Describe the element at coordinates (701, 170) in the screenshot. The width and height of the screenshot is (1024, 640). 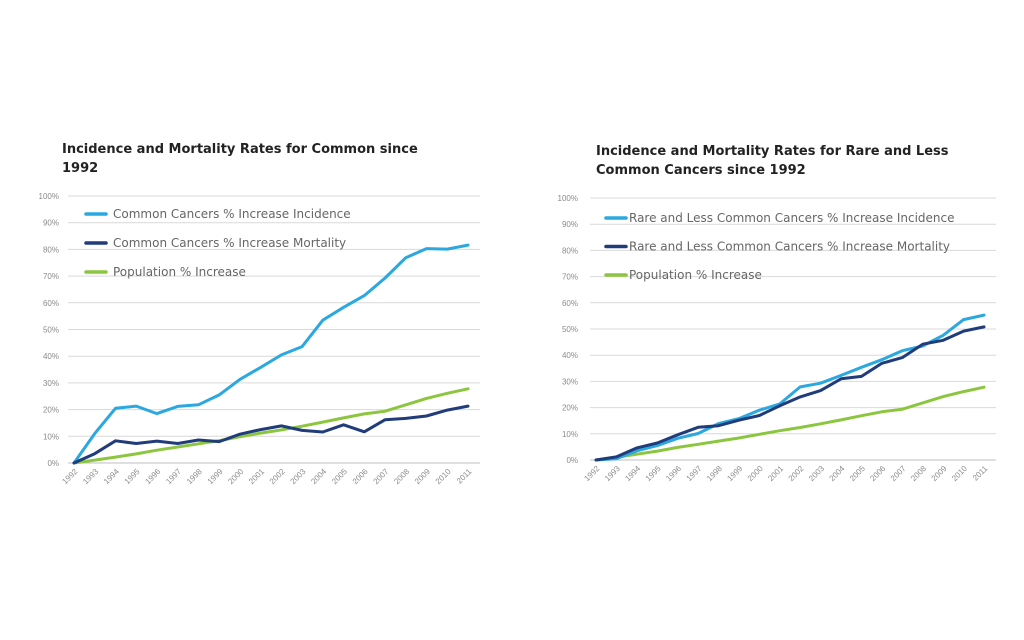
I see `chart-title-line: Common Cancers since 1992` at that location.